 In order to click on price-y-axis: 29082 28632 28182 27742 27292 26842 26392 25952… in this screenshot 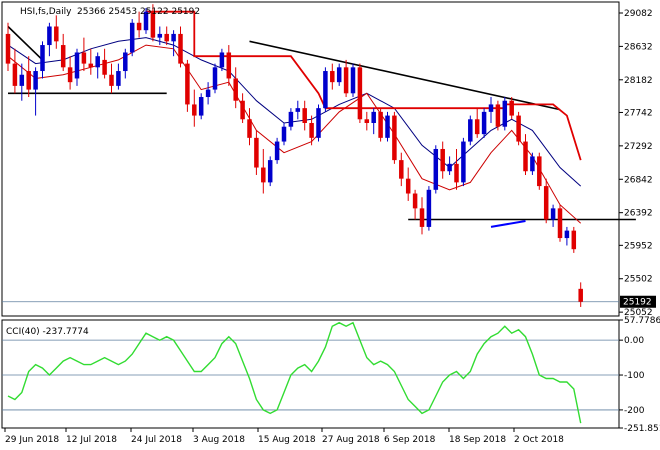, I will do `click(637, 163)`.